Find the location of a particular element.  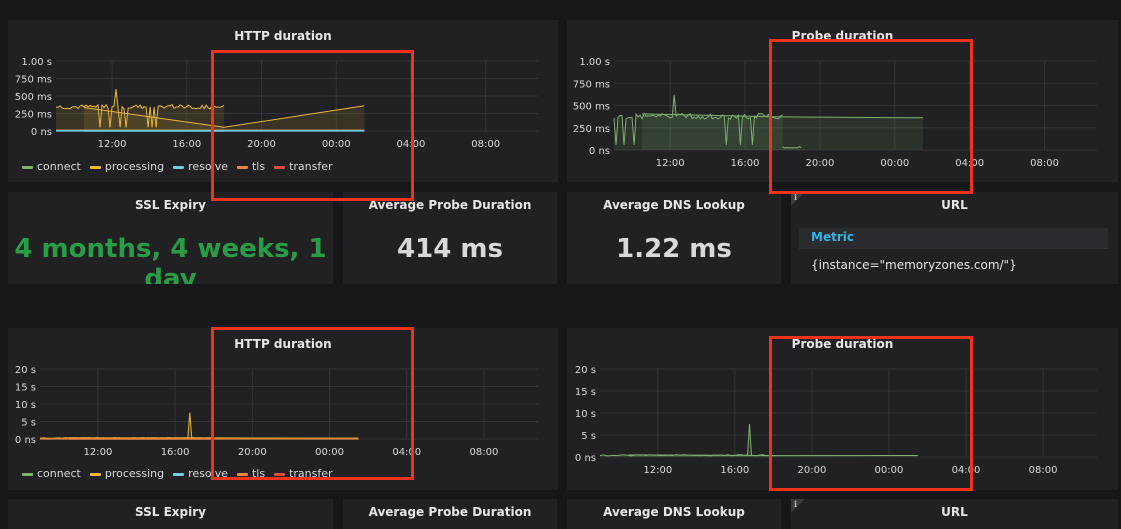

average-probe-duration-value: 414 ms is located at coordinates (450, 249).